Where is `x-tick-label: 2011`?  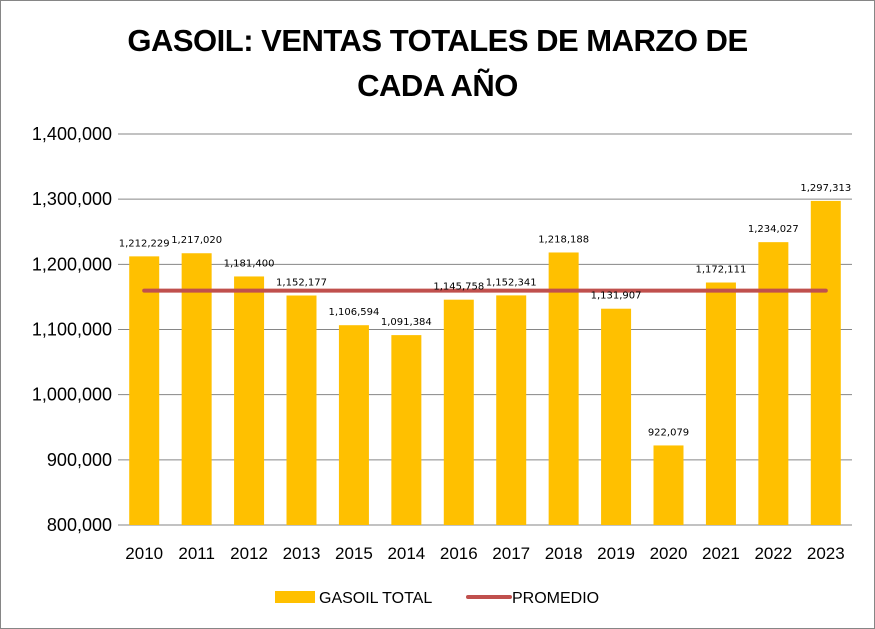 x-tick-label: 2011 is located at coordinates (196, 553).